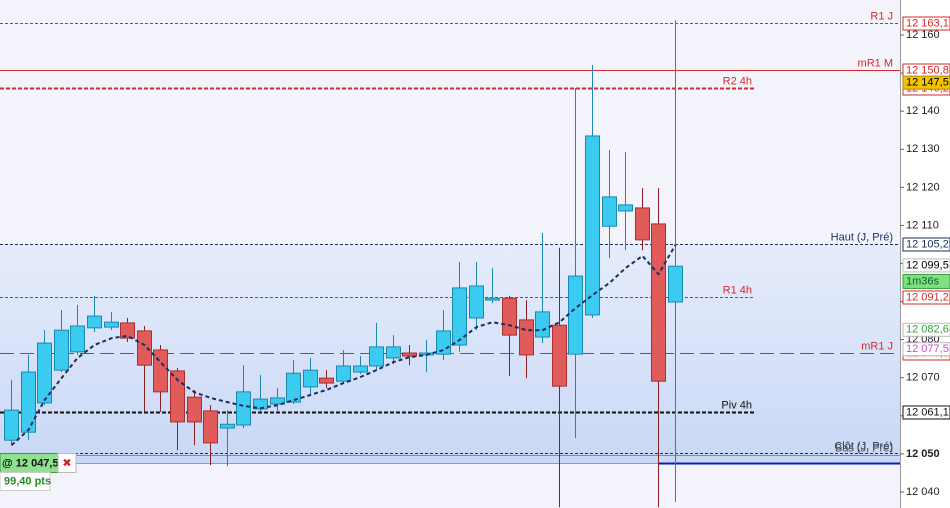 The width and height of the screenshot is (950, 508). I want to click on countdown-label: 1m36s, so click(923, 281).